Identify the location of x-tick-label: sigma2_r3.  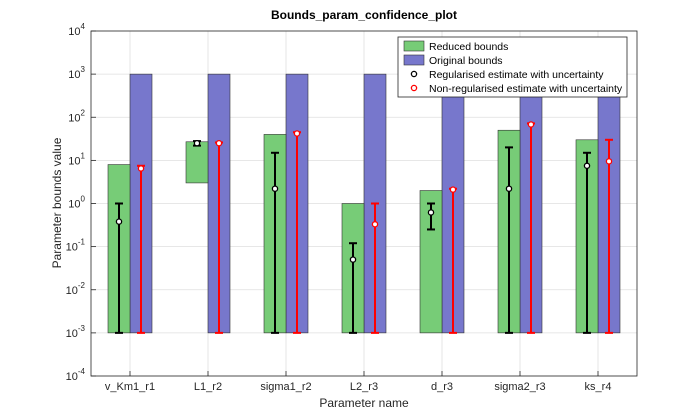
(519, 387).